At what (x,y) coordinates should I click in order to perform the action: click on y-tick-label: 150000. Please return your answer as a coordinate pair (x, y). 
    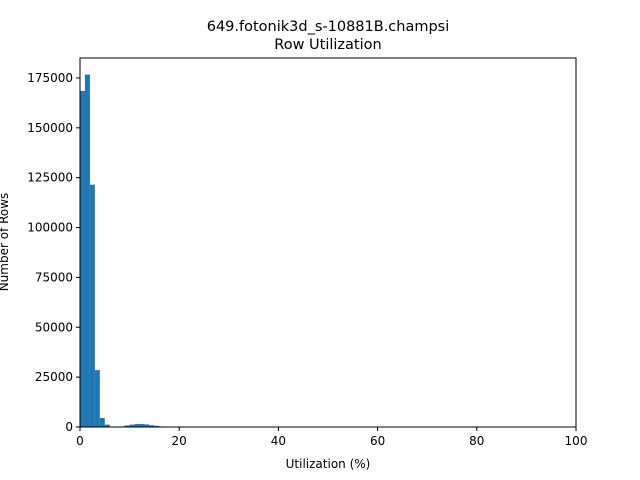
    Looking at the image, I should click on (50, 128).